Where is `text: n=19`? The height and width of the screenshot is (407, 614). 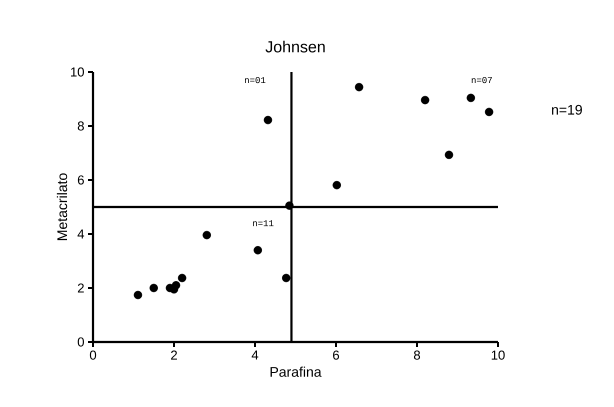
text: n=19 is located at coordinates (567, 109).